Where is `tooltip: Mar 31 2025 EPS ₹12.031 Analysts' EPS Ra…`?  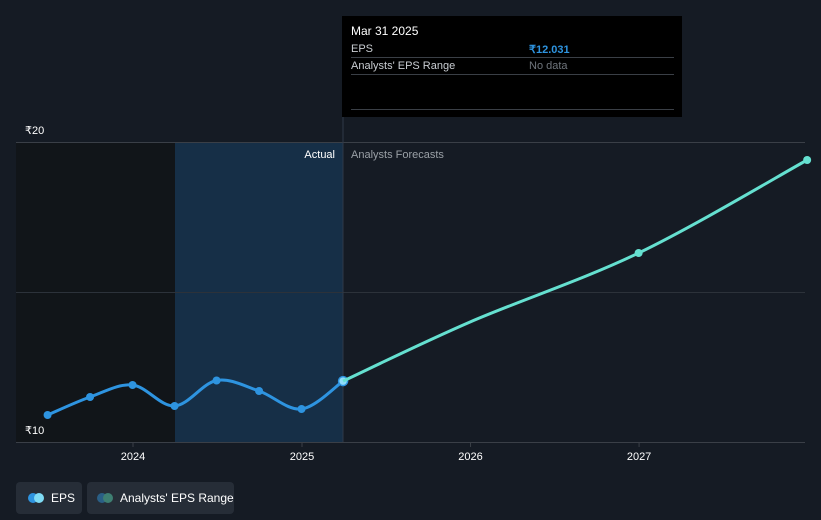
tooltip: Mar 31 2025 EPS ₹12.031 Analysts' EPS Ra… is located at coordinates (512, 66).